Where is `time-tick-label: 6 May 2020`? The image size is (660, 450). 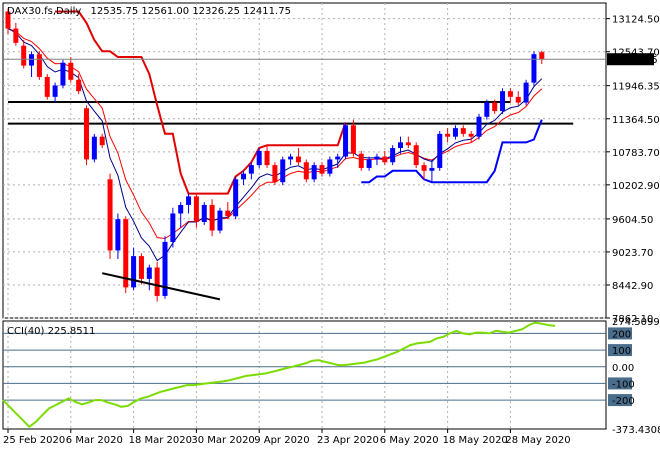 time-tick-label: 6 May 2020 is located at coordinates (409, 440).